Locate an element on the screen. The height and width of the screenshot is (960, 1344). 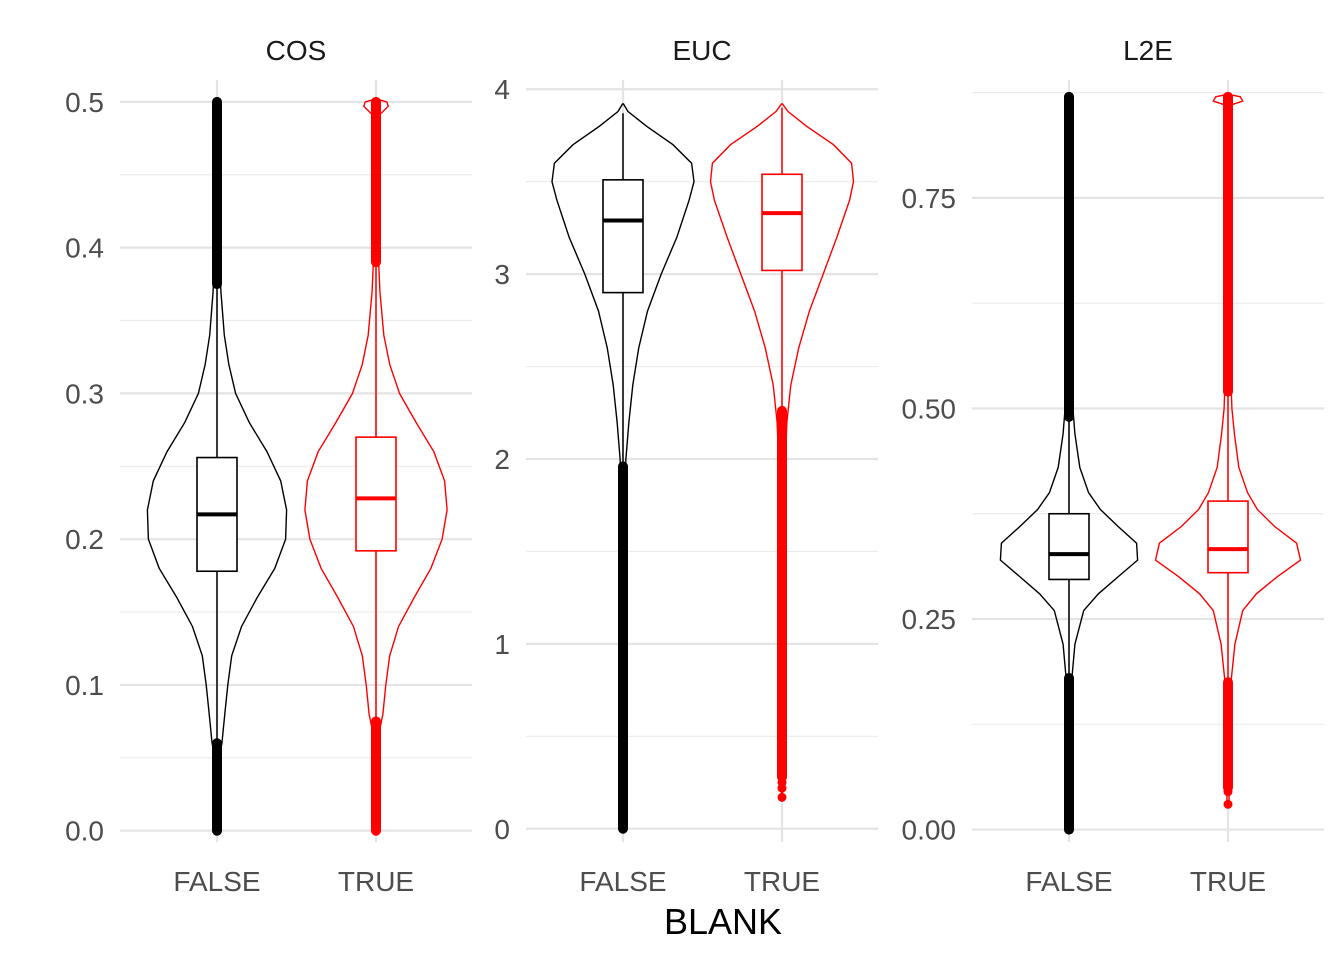
y-tick-label: 0.4 is located at coordinates (84, 248).